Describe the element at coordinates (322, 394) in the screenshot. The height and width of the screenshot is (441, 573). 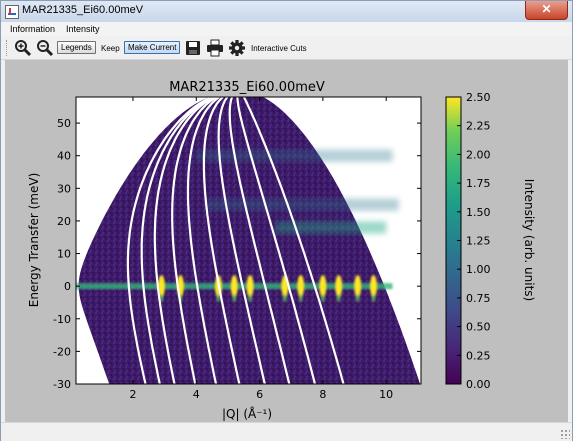
I see `x-tick-label: 8` at that location.